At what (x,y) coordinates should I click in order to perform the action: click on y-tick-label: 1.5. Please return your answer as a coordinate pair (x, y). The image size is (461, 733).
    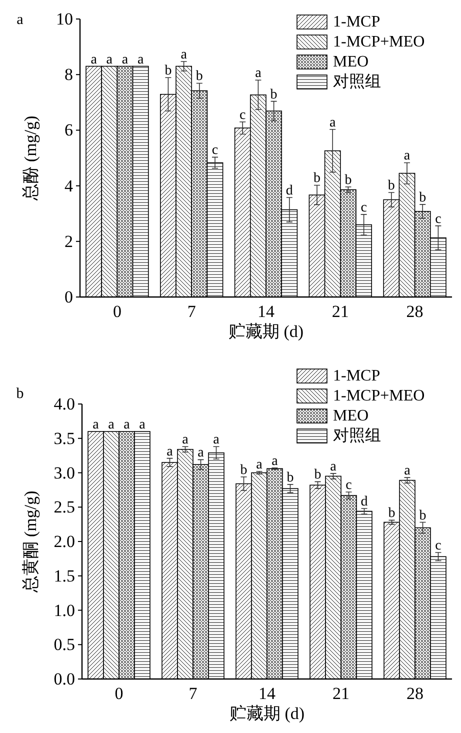
    Looking at the image, I should click on (64, 576).